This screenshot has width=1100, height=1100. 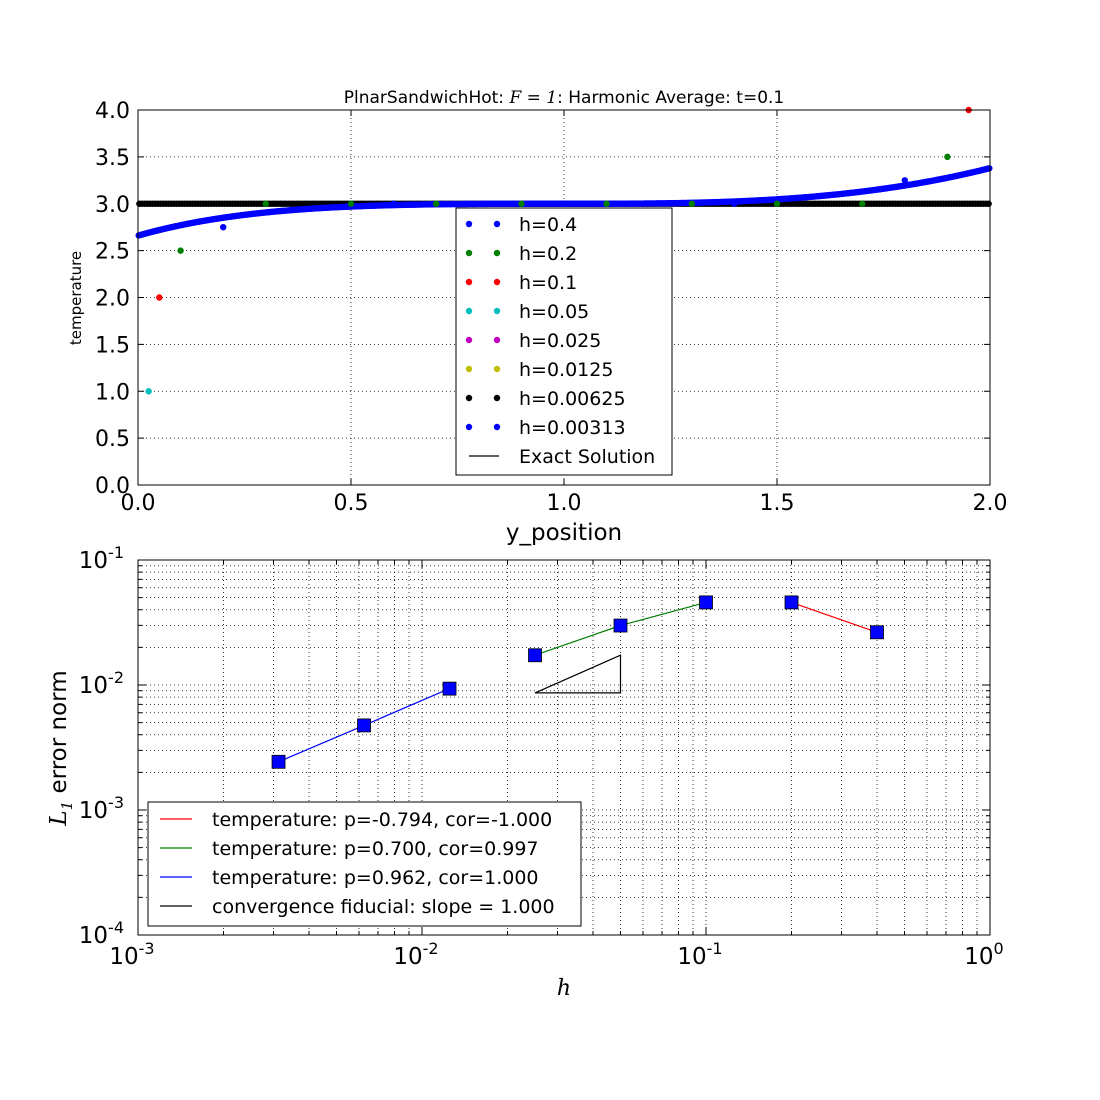 I want to click on error-series-line, so click(x=834, y=617).